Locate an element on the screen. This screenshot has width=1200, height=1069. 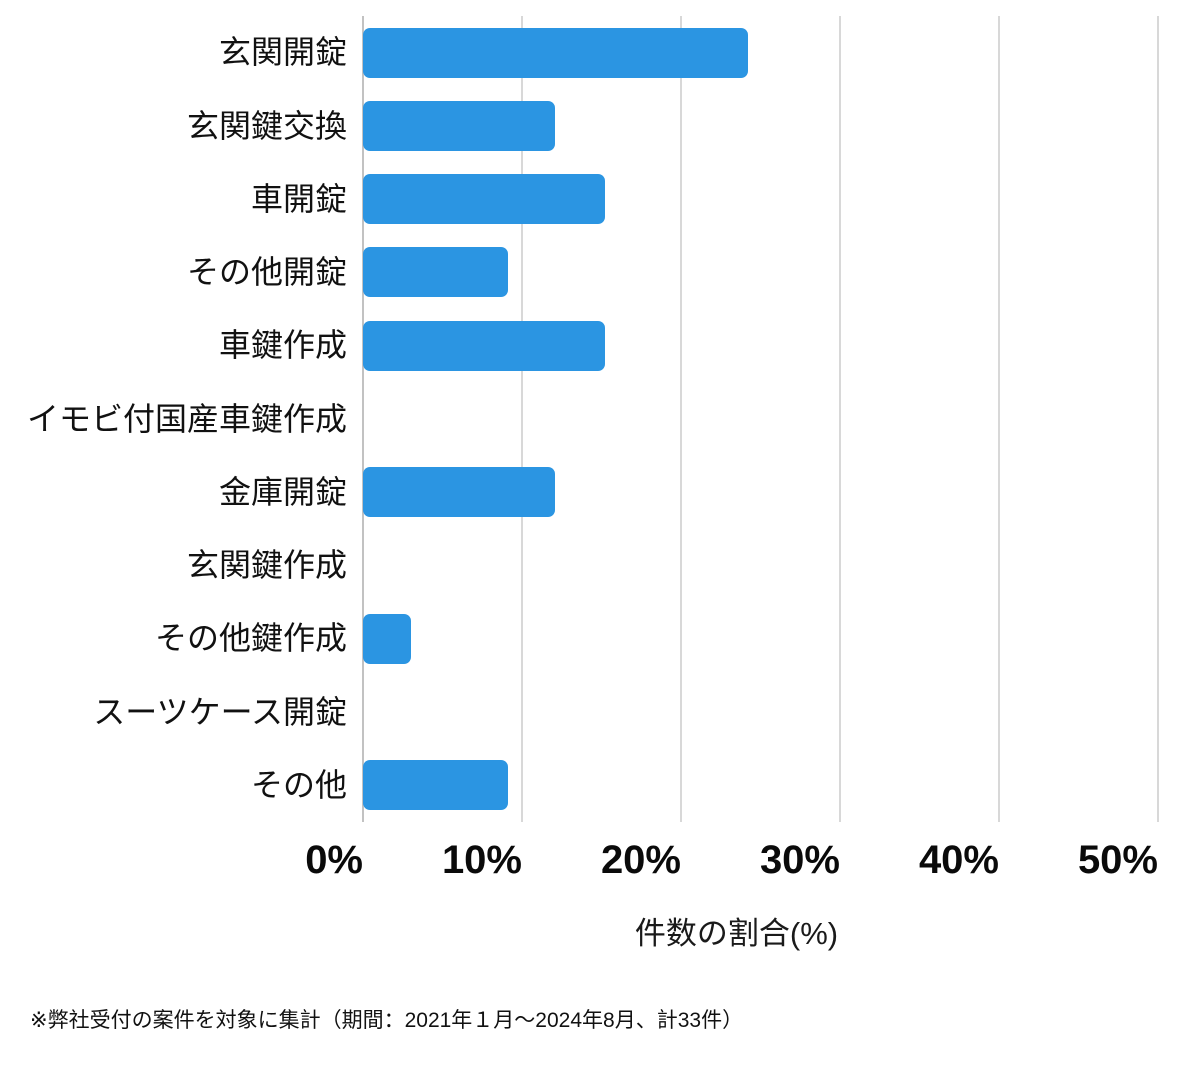
category-label: 玄関開錠 is located at coordinates (282, 52).